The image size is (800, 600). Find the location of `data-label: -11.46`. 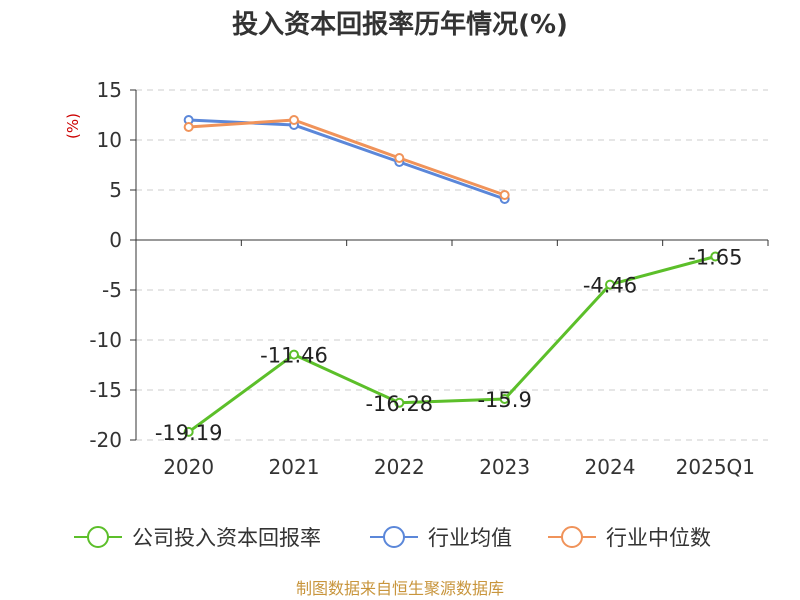

data-label: -11.46 is located at coordinates (294, 356).